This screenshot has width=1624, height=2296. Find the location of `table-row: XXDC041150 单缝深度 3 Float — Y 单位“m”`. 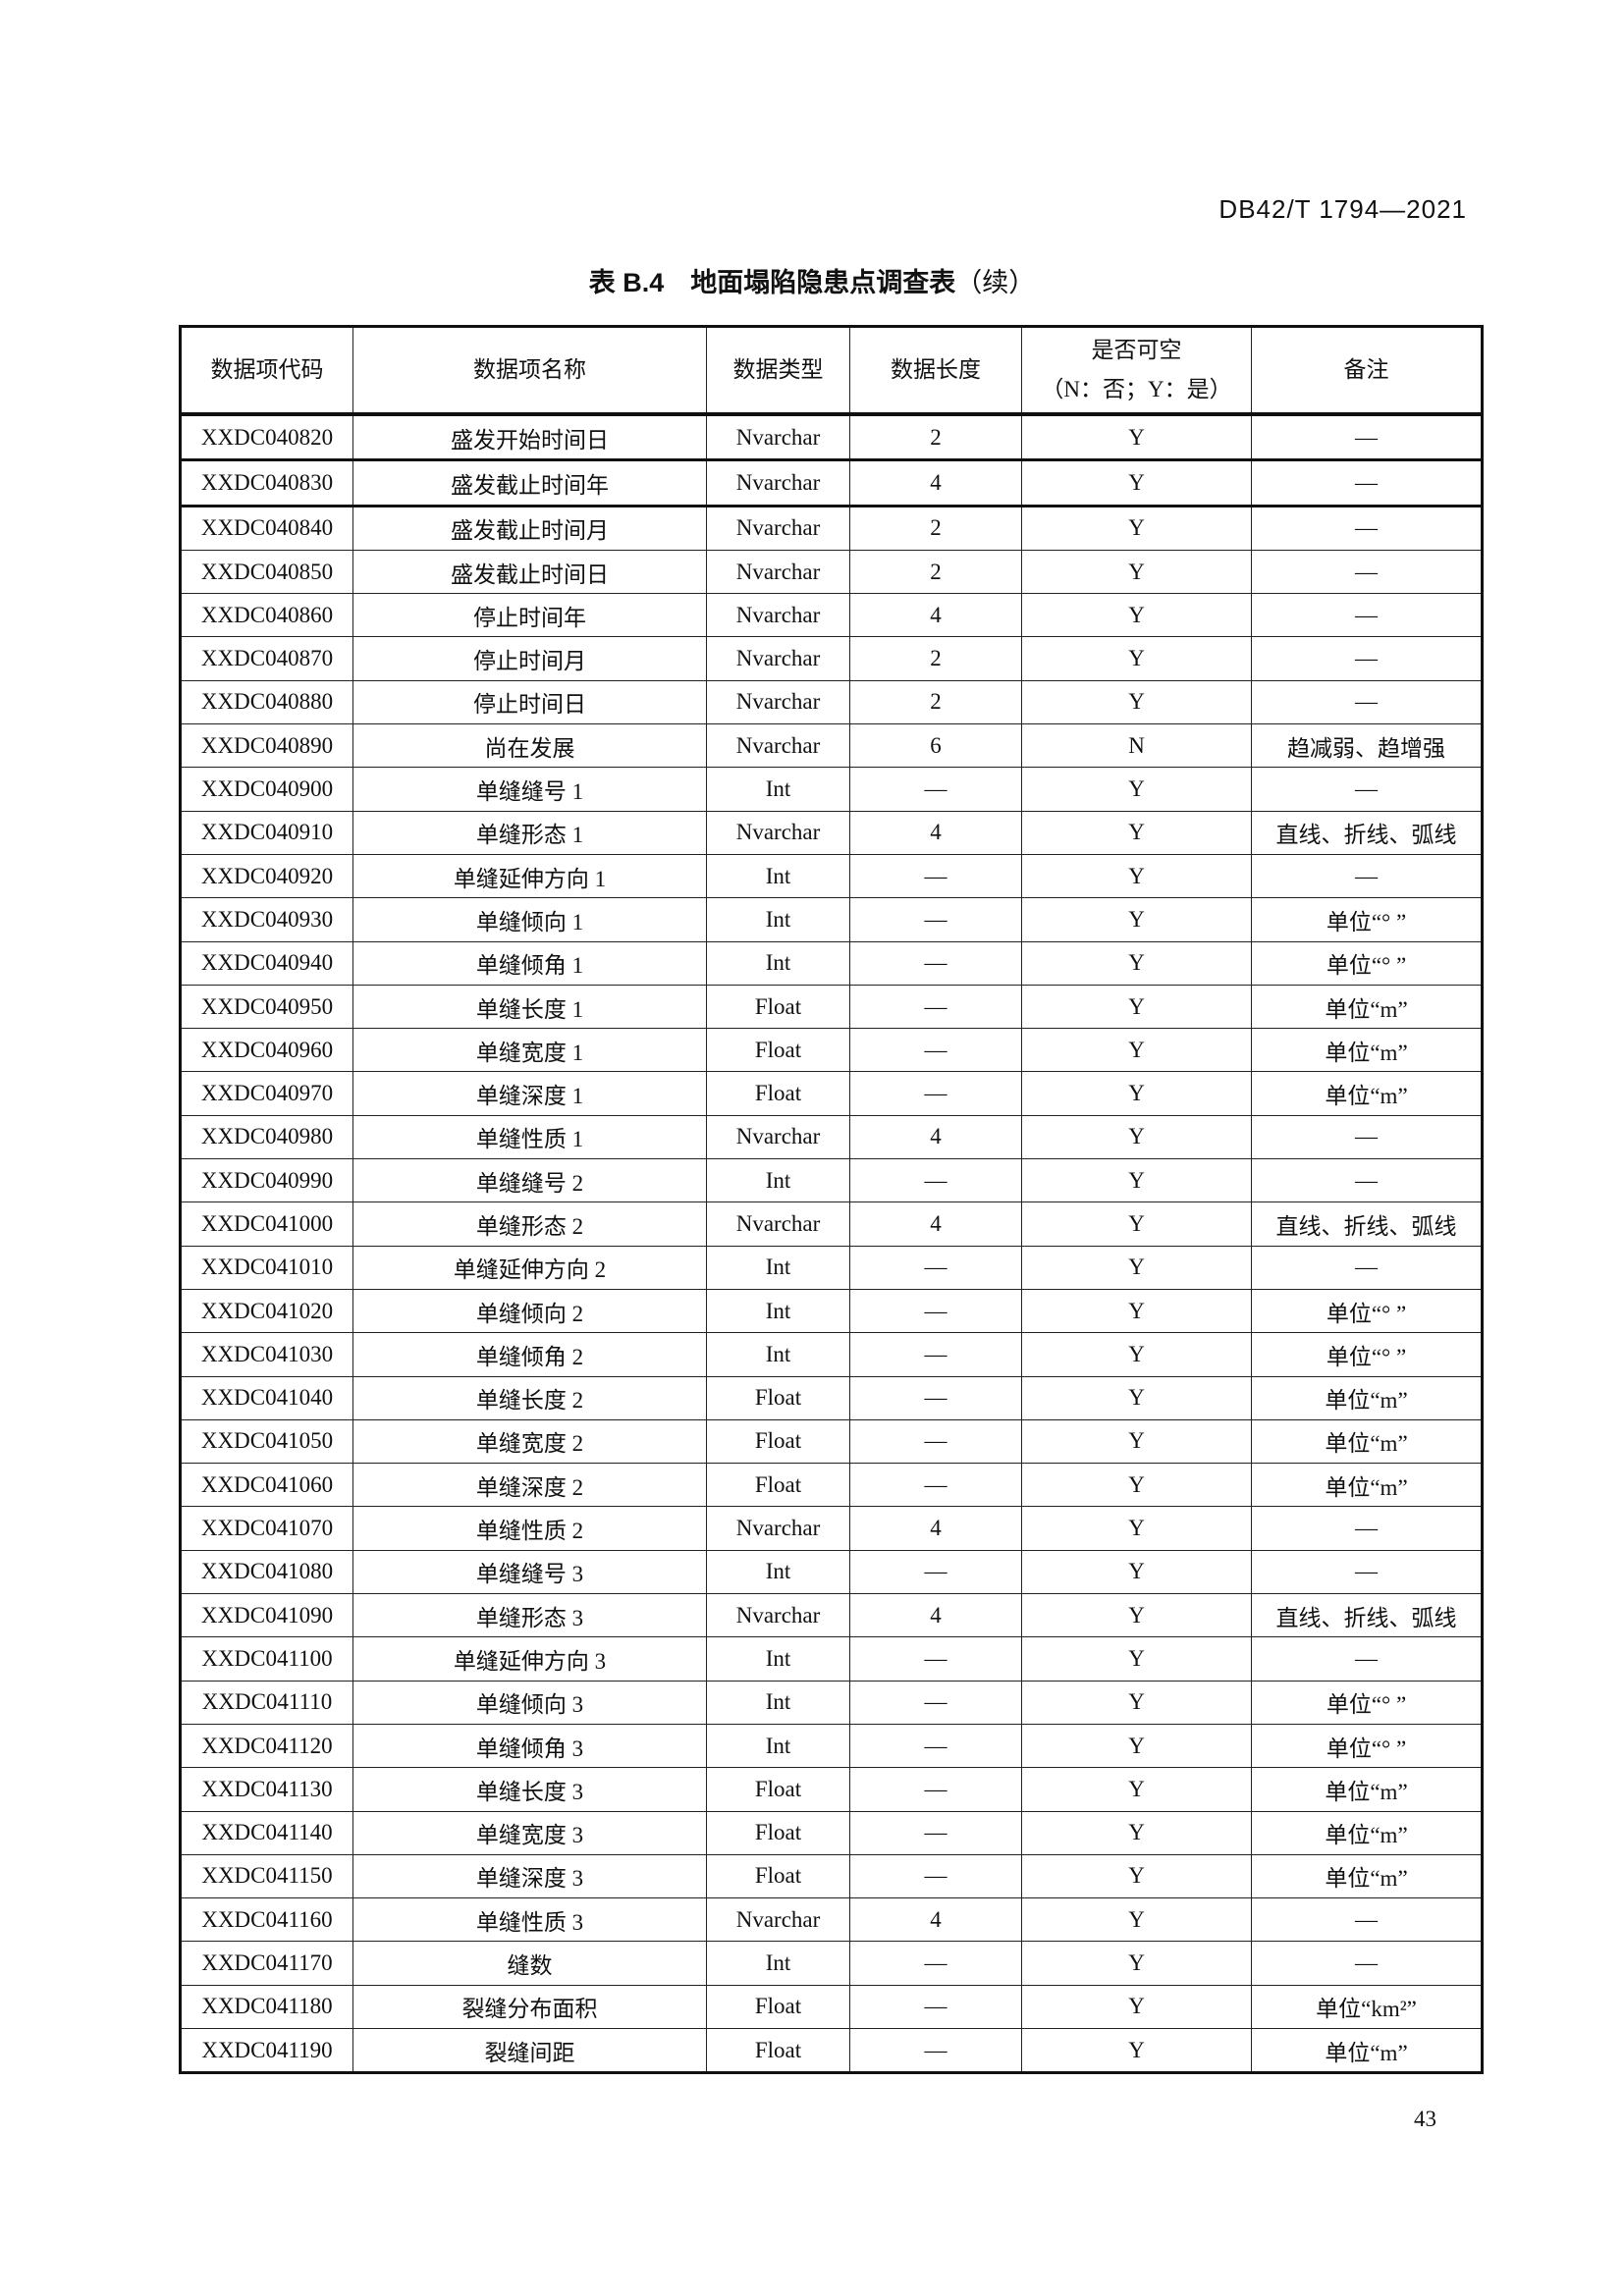

table-row: XXDC041150 单缝深度 3 Float — Y 单位“m” is located at coordinates (831, 1876).